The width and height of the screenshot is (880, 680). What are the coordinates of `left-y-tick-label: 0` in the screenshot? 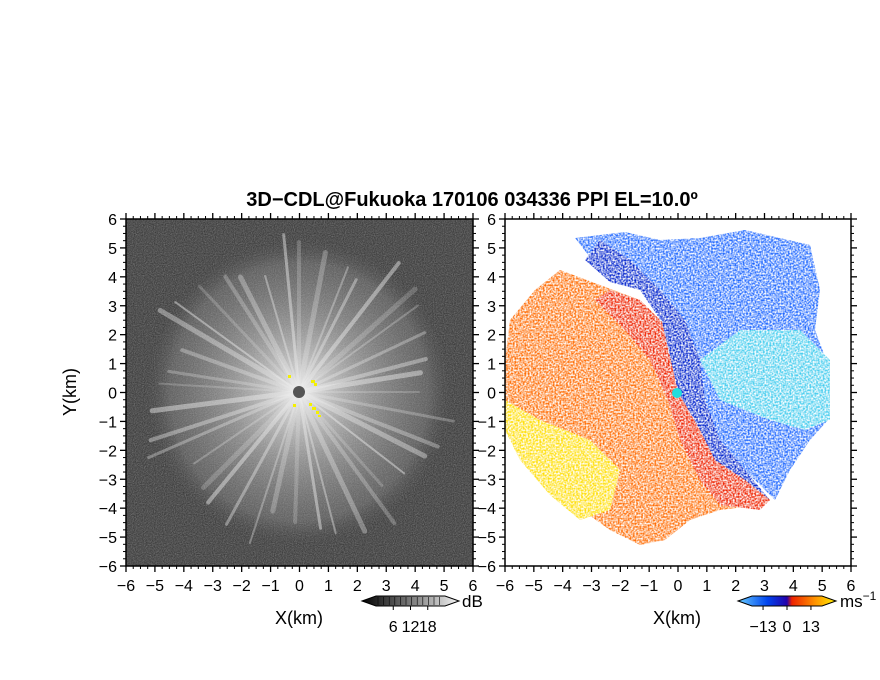 It's located at (112, 394).